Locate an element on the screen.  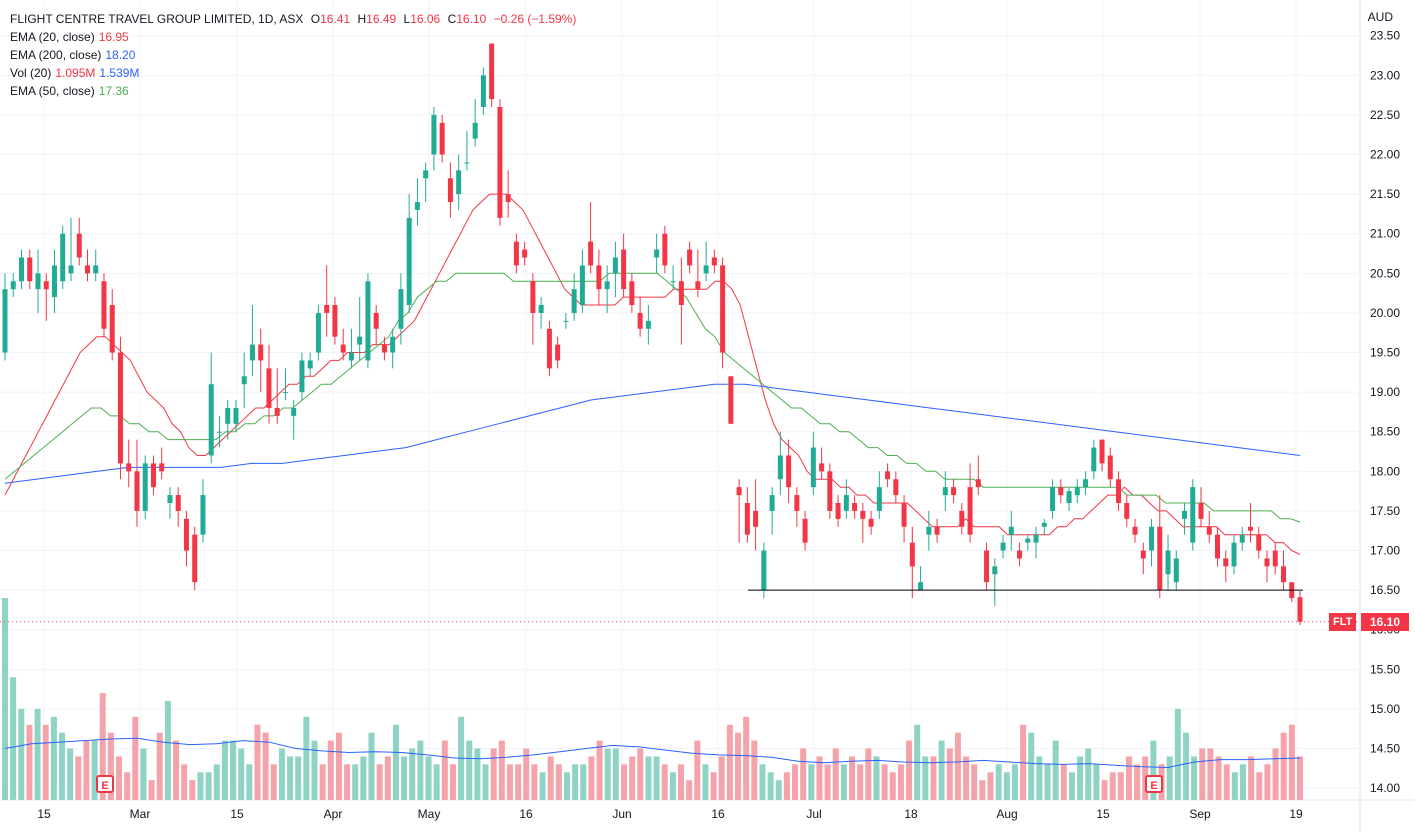
legend-high-value: 16.49 is located at coordinates (381, 19).